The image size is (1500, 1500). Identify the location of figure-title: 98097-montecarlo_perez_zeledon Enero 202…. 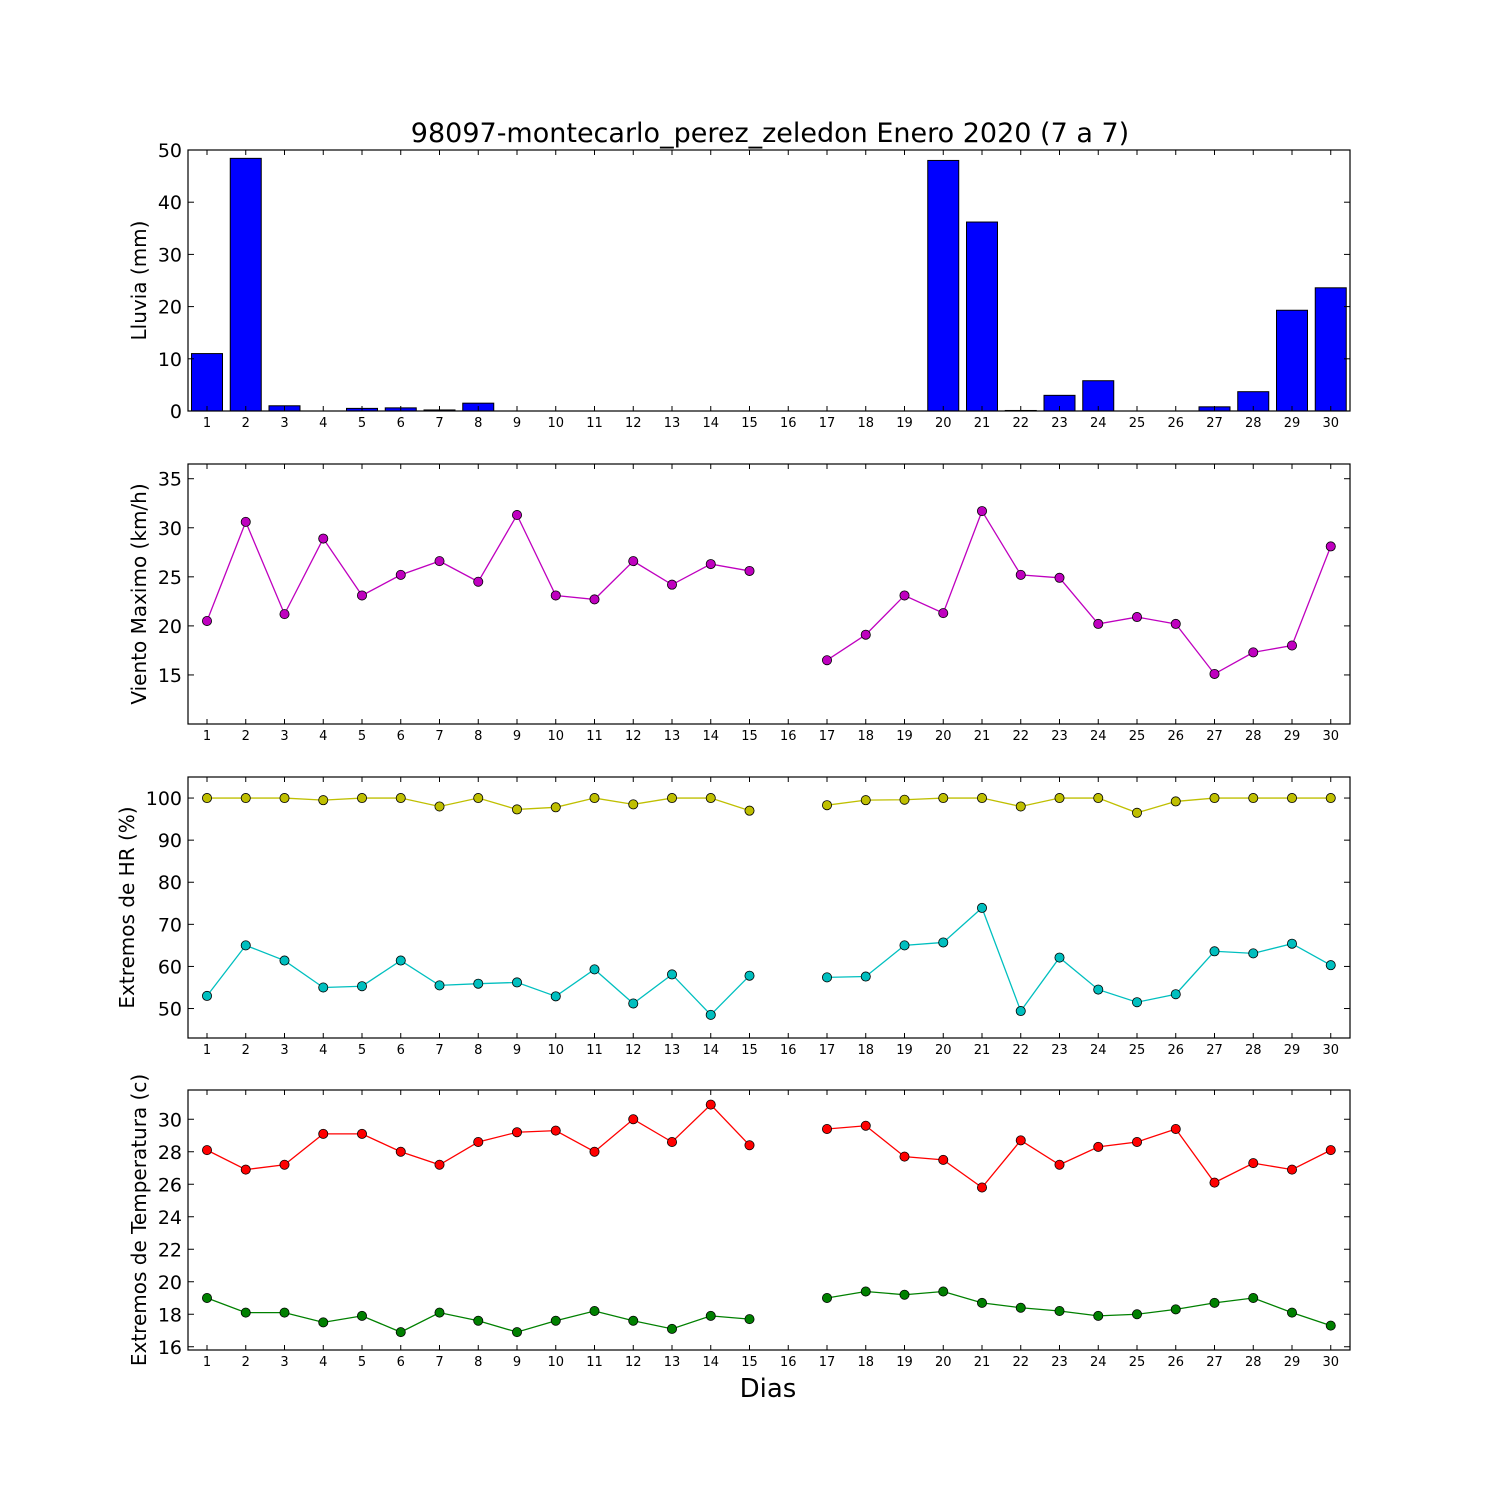
(770, 133).